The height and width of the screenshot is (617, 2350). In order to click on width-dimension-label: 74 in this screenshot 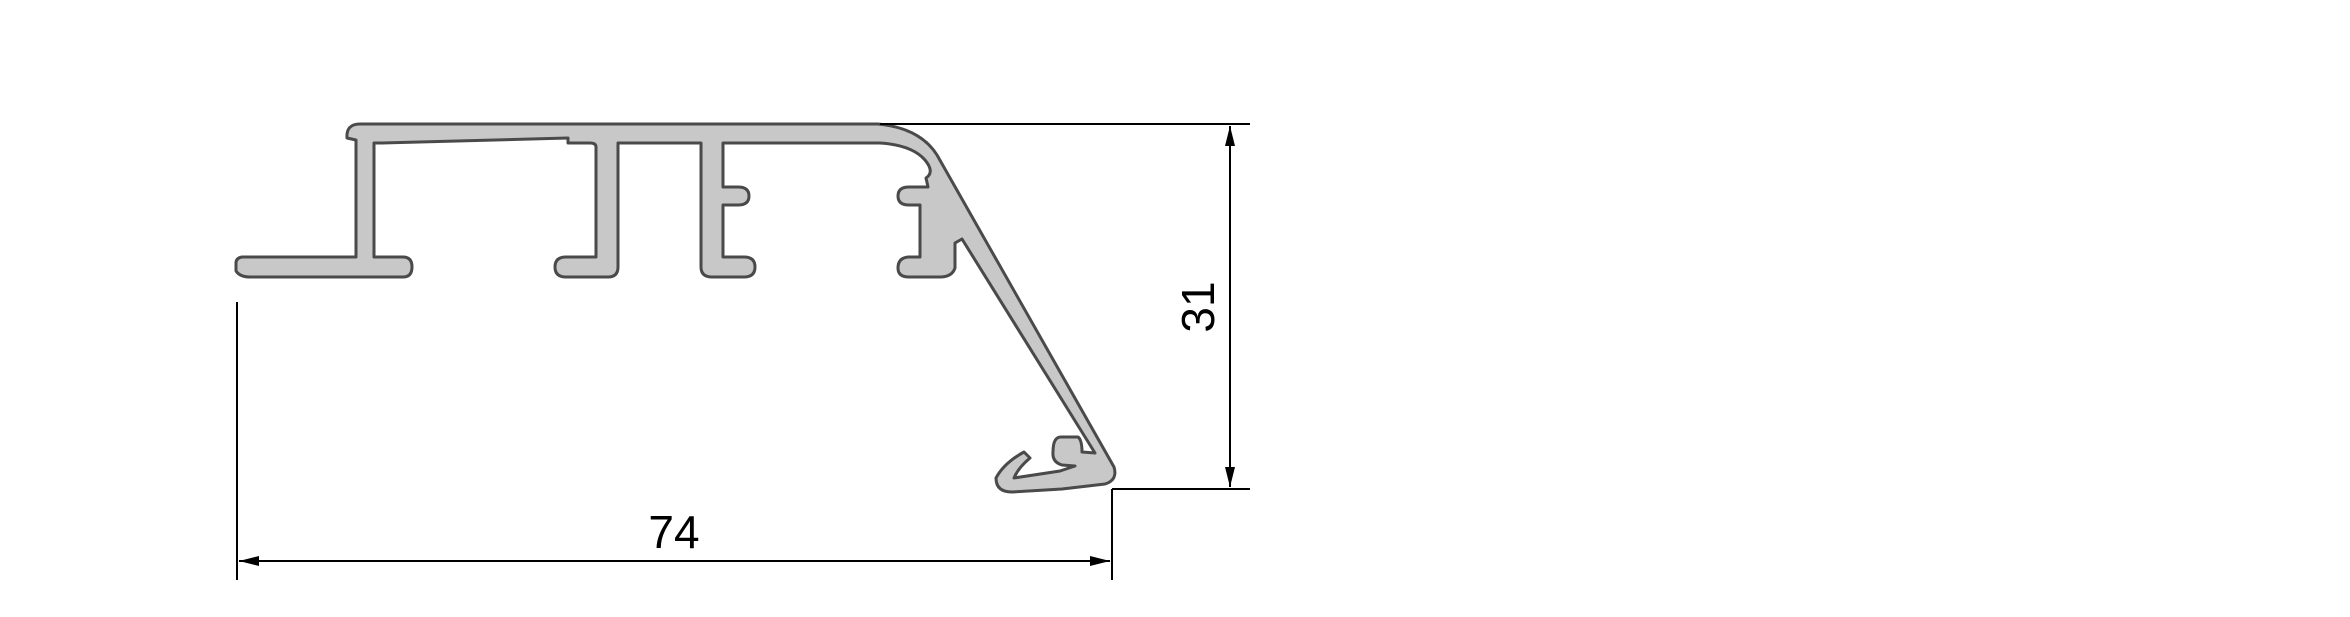, I will do `click(673, 532)`.